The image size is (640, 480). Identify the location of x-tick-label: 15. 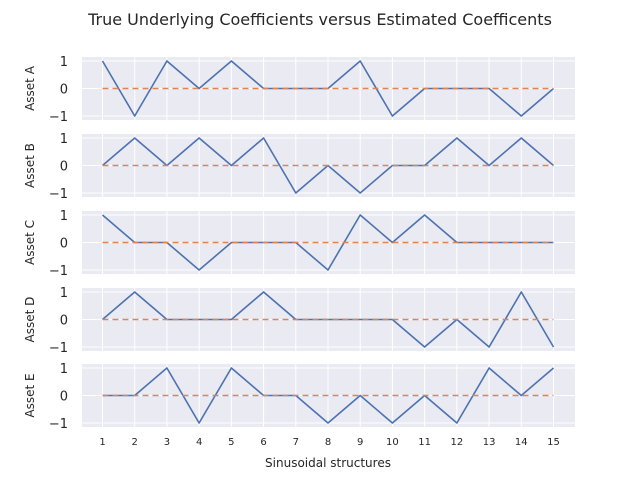
(553, 442).